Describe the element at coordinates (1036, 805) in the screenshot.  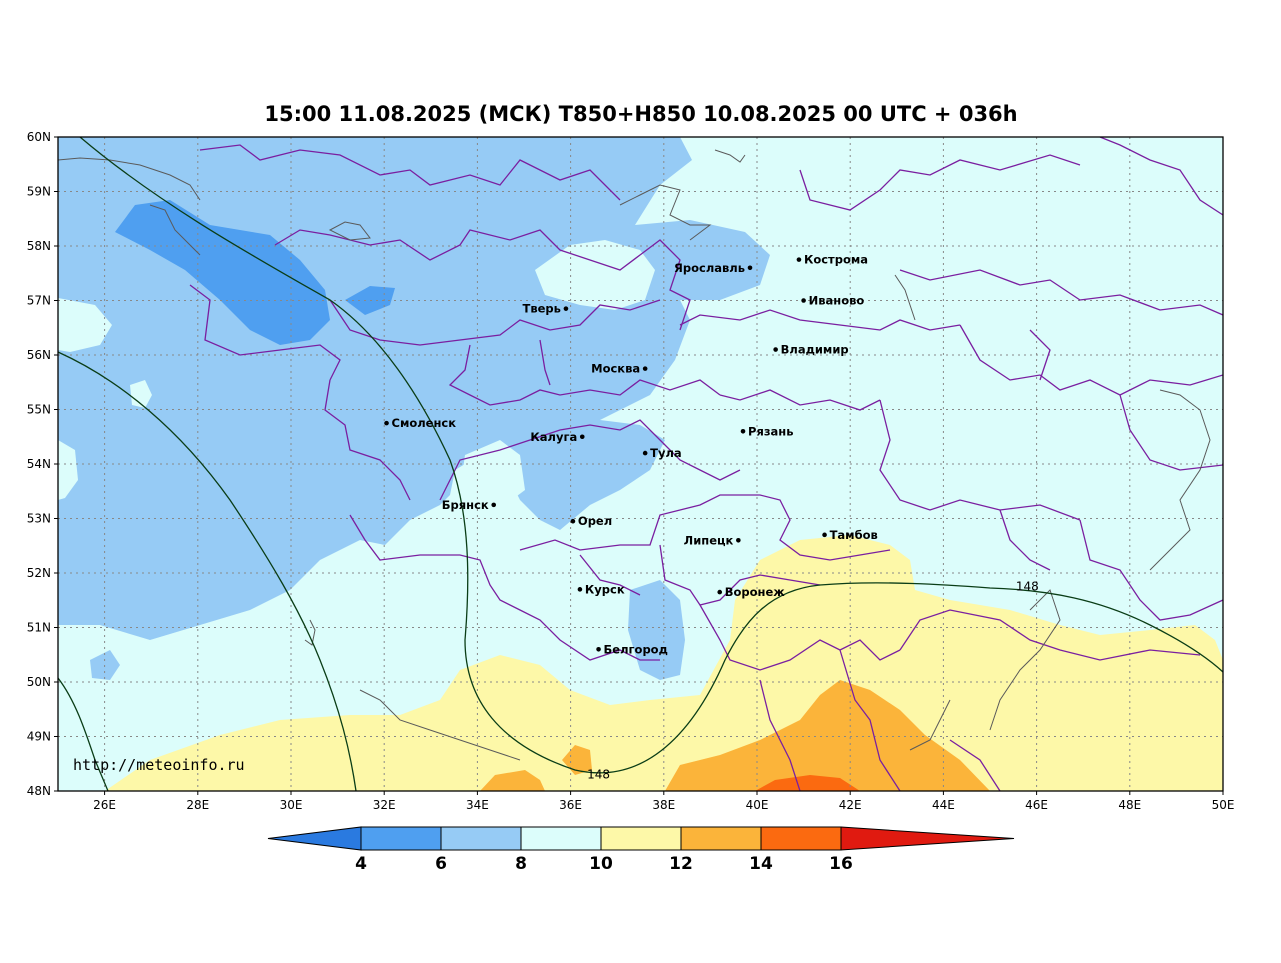
I see `lon-tick-label: 46E` at that location.